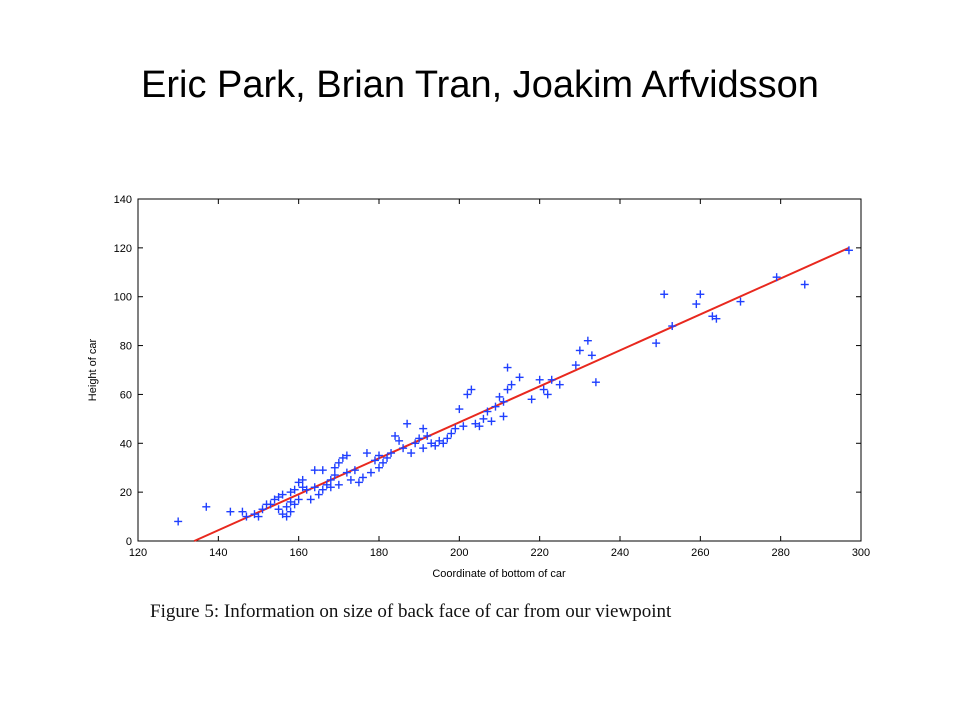  Describe the element at coordinates (298, 553) in the screenshot. I see `x-tick-label: 160` at that location.